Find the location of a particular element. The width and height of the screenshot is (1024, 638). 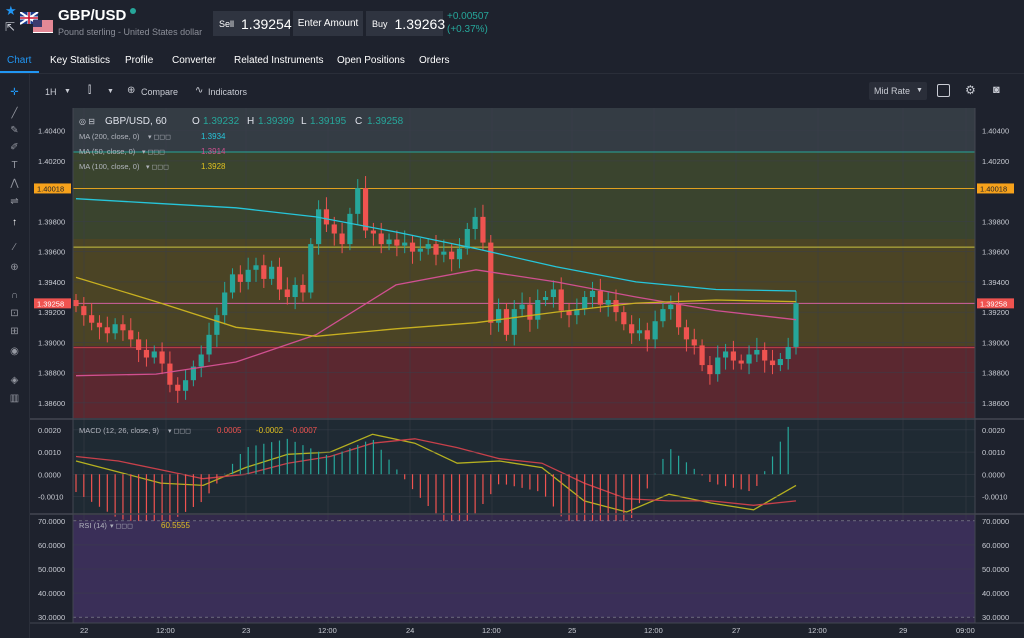

sell-button: Sell 1.39254 is located at coordinates (252, 23).